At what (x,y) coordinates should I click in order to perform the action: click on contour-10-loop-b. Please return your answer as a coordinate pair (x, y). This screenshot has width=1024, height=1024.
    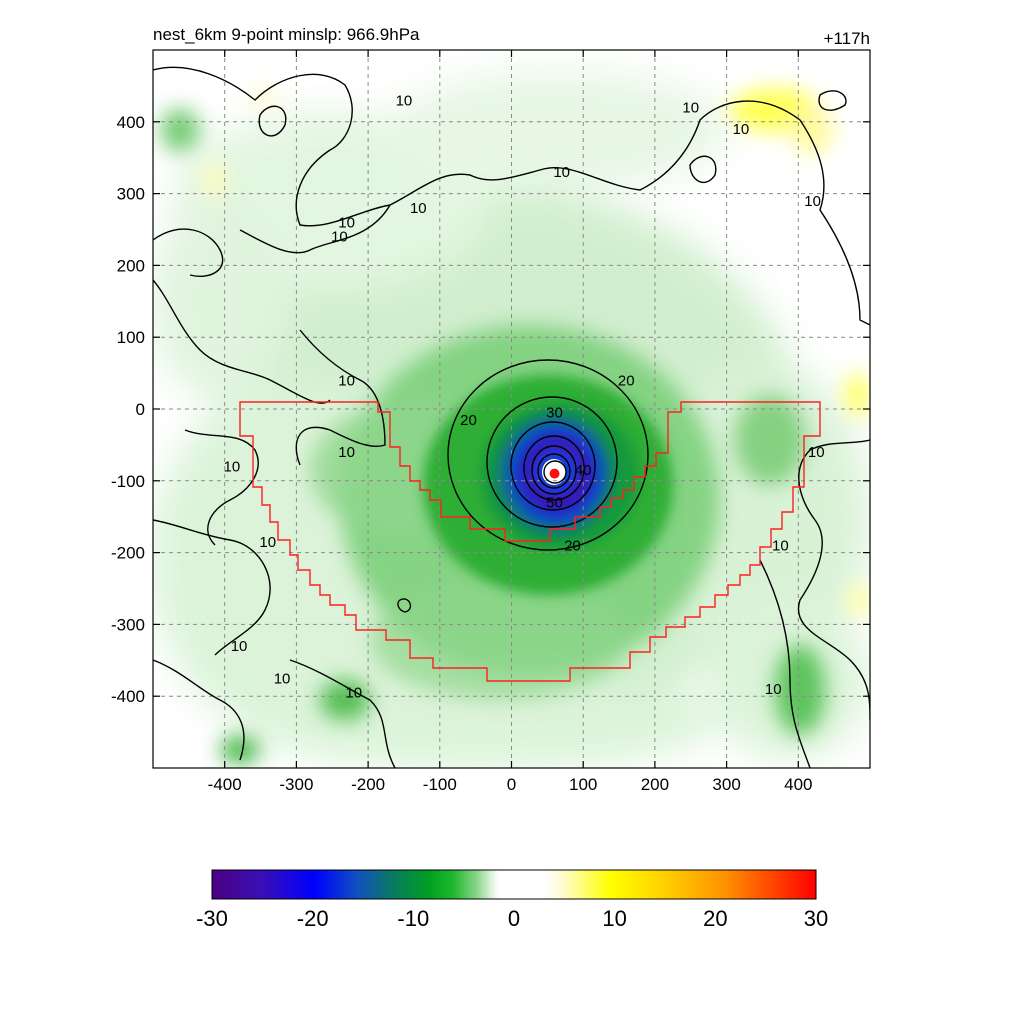
    Looking at the image, I should click on (272, 121).